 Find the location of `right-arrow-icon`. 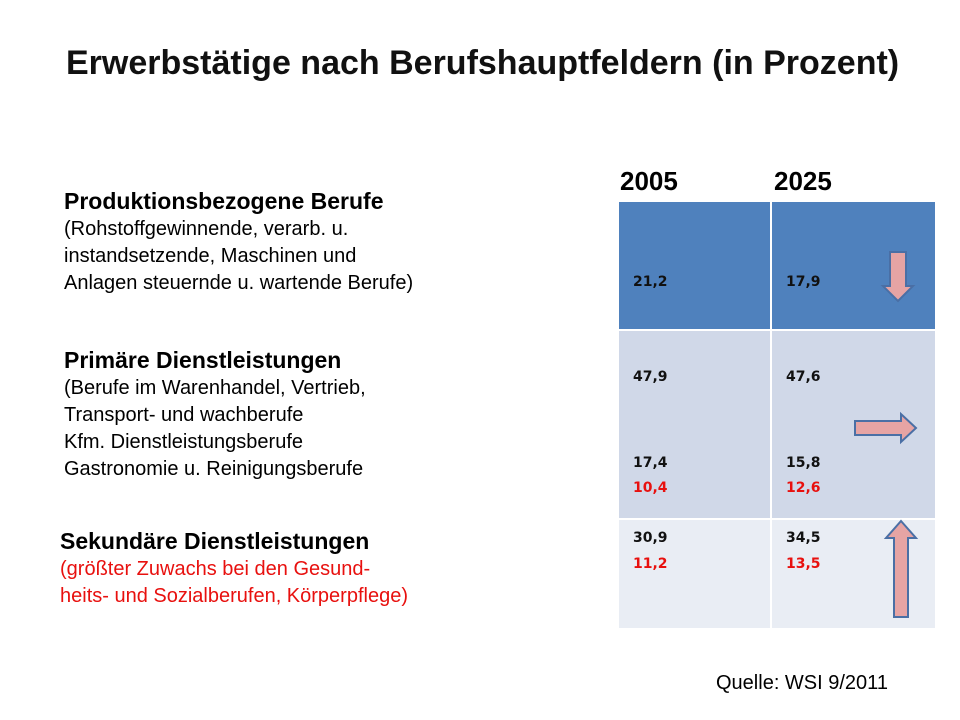

right-arrow-icon is located at coordinates (886, 428).